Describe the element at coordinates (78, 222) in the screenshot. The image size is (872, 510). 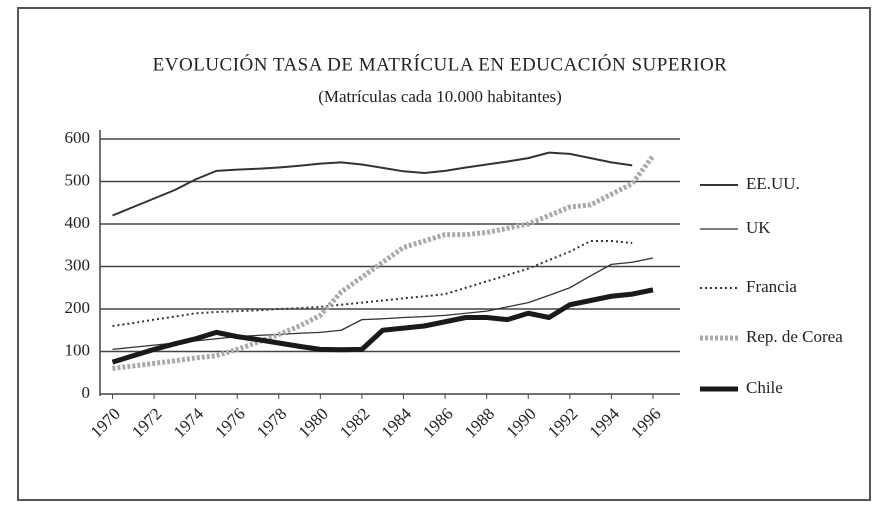
I see `y-tick-label: 400` at that location.